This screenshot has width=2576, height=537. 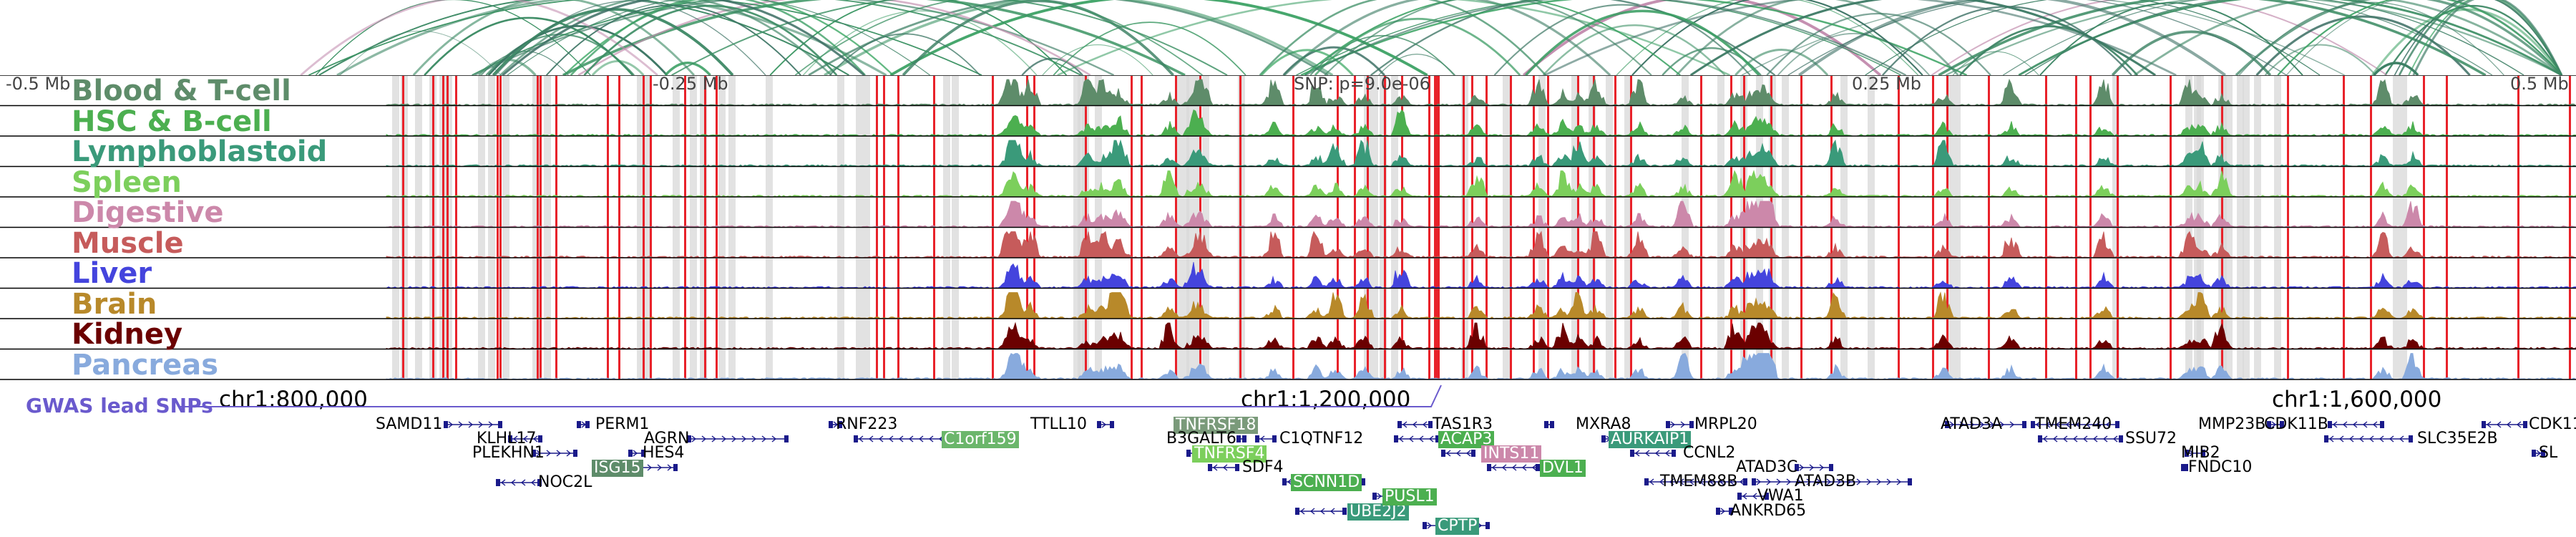 What do you see at coordinates (1288, 151) in the screenshot?
I see `track-lymphoblastoid` at bounding box center [1288, 151].